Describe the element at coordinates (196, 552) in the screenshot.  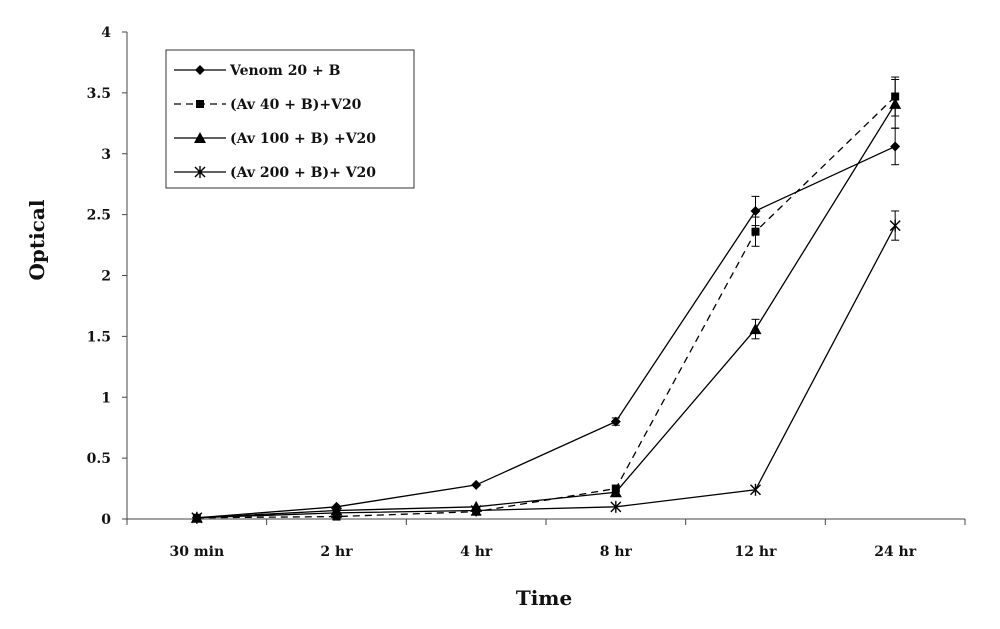
I see `x-tick-label: 30 min` at that location.